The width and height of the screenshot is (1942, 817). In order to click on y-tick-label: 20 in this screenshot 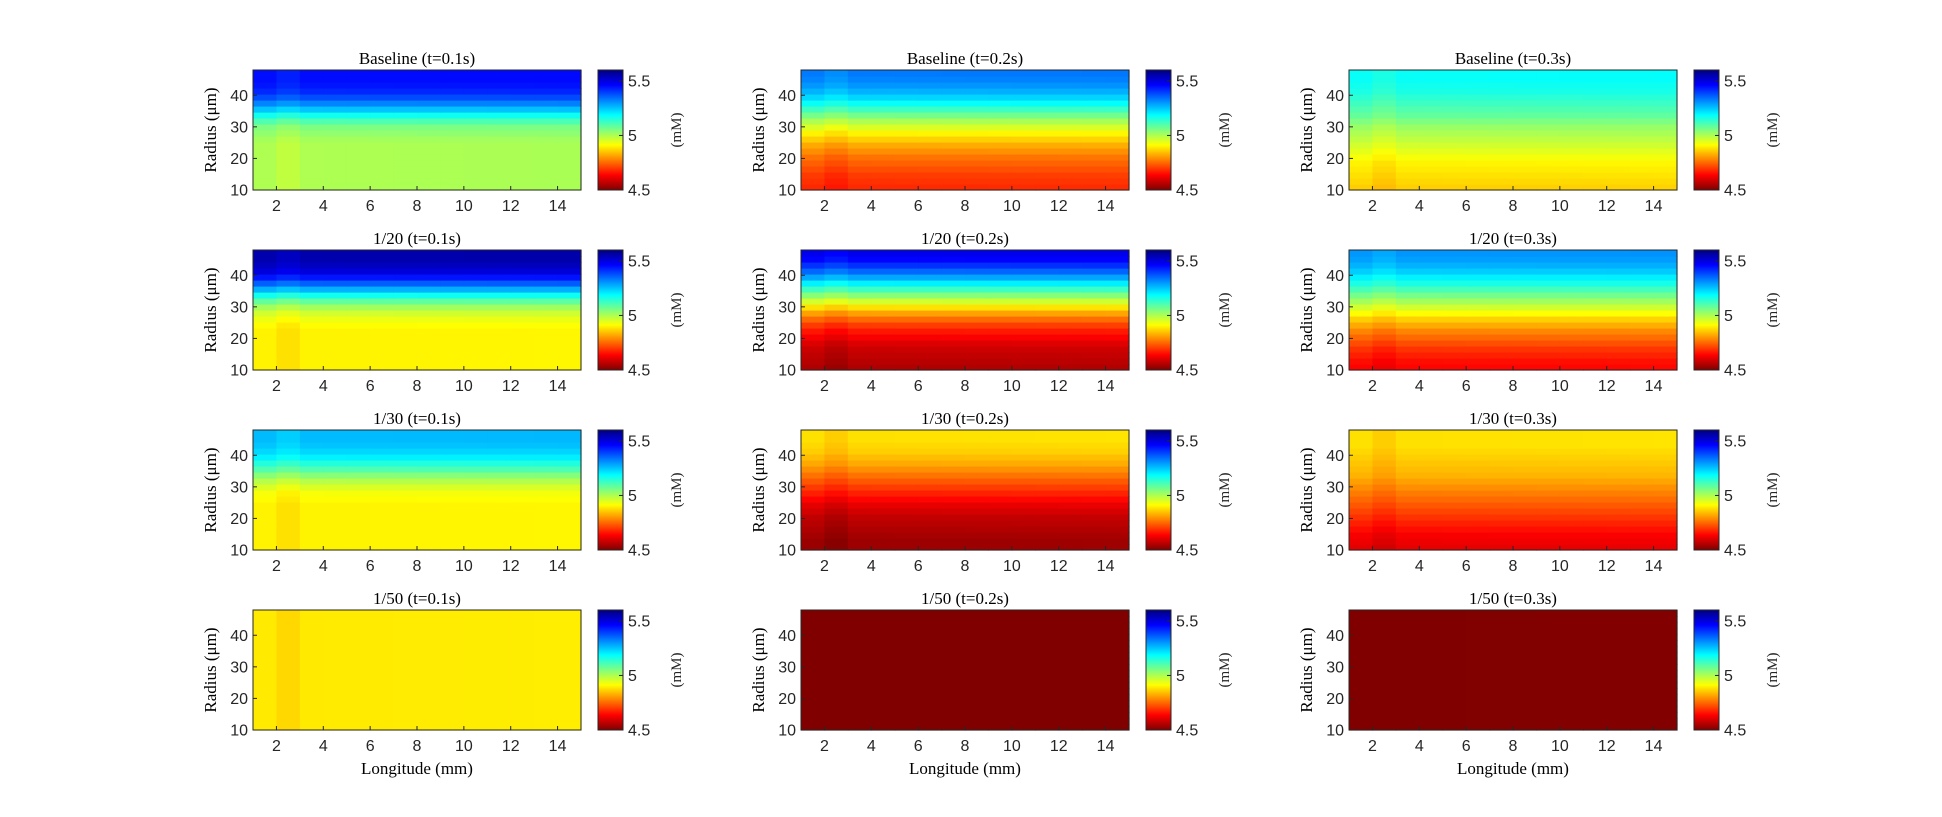, I will do `click(787, 339)`.